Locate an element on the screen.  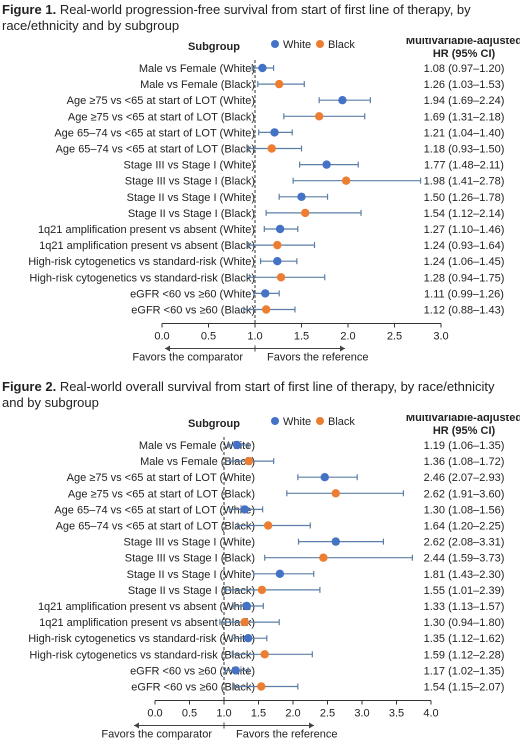
hr-value: 1.11 (0.99–1.26) is located at coordinates (464, 294).